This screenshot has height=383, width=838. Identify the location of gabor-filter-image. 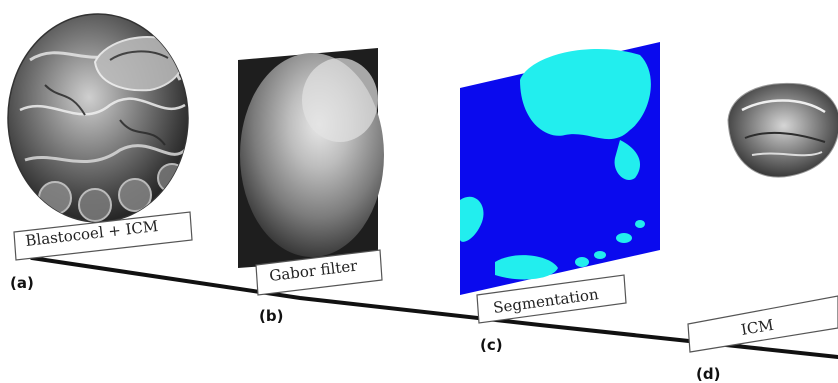
(311, 158).